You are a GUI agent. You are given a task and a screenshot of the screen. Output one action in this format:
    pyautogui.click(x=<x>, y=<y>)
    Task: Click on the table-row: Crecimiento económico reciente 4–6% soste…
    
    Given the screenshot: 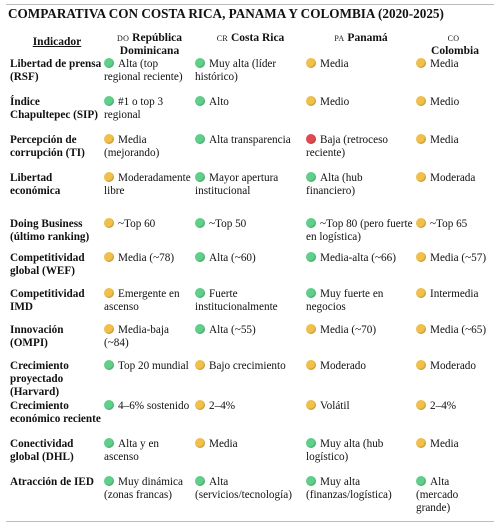 What is the action you would take?
    pyautogui.click(x=252, y=419)
    